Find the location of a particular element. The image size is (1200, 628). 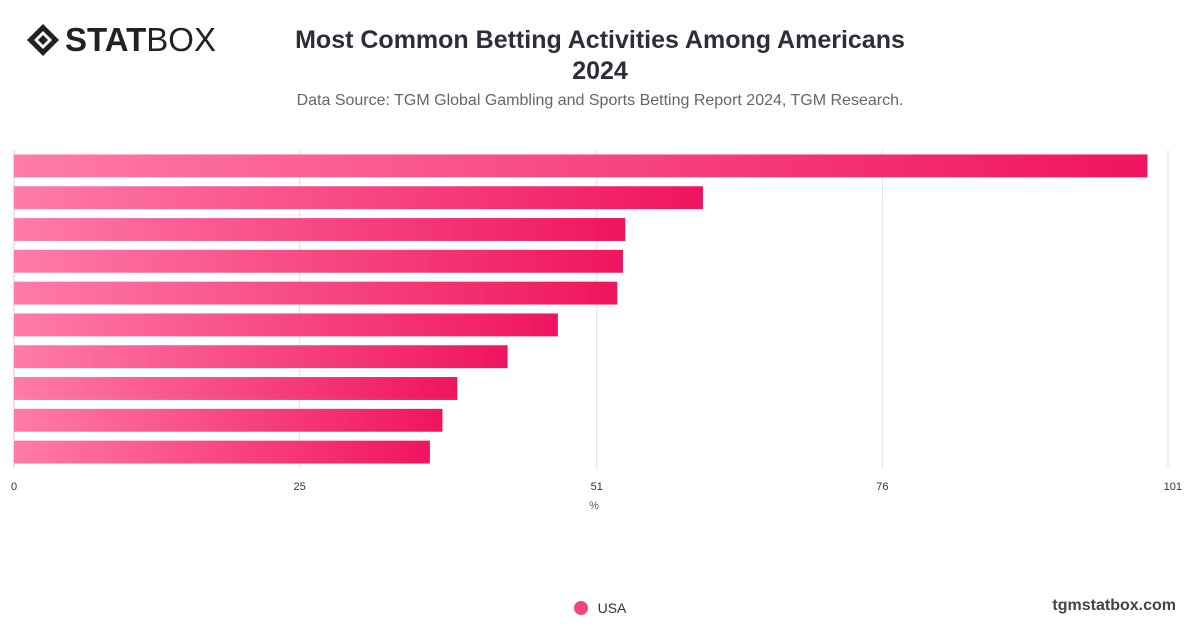

legend-swatch is located at coordinates (580, 608).